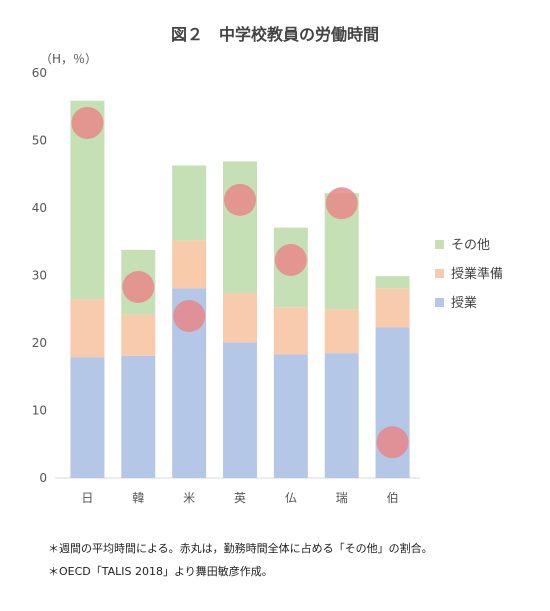 This screenshot has height=611, width=550. I want to click on y-tick-label: 40, so click(39, 208).